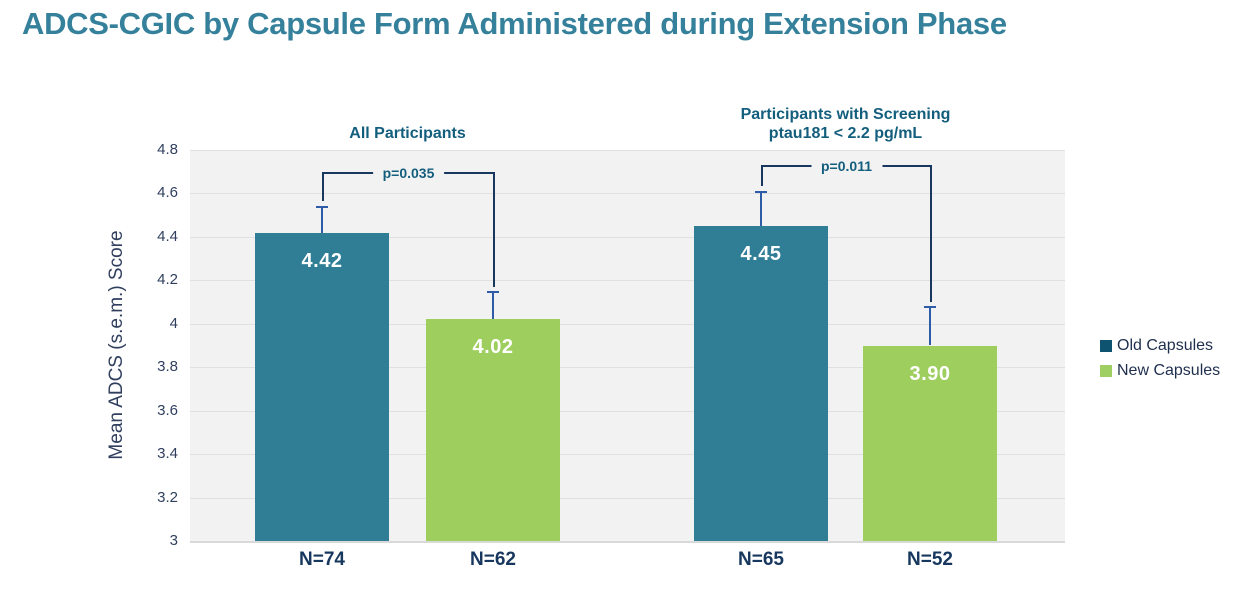  What do you see at coordinates (167, 497) in the screenshot?
I see `y-axis-tick-label: 3.2` at bounding box center [167, 497].